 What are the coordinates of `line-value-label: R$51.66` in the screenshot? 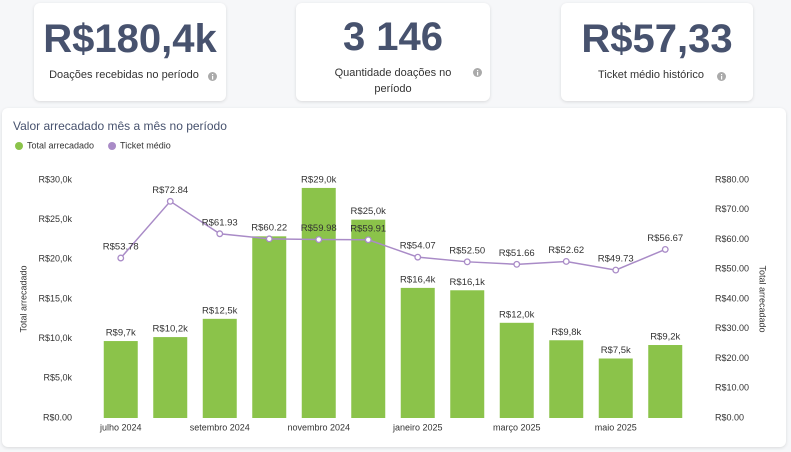 It's located at (517, 253).